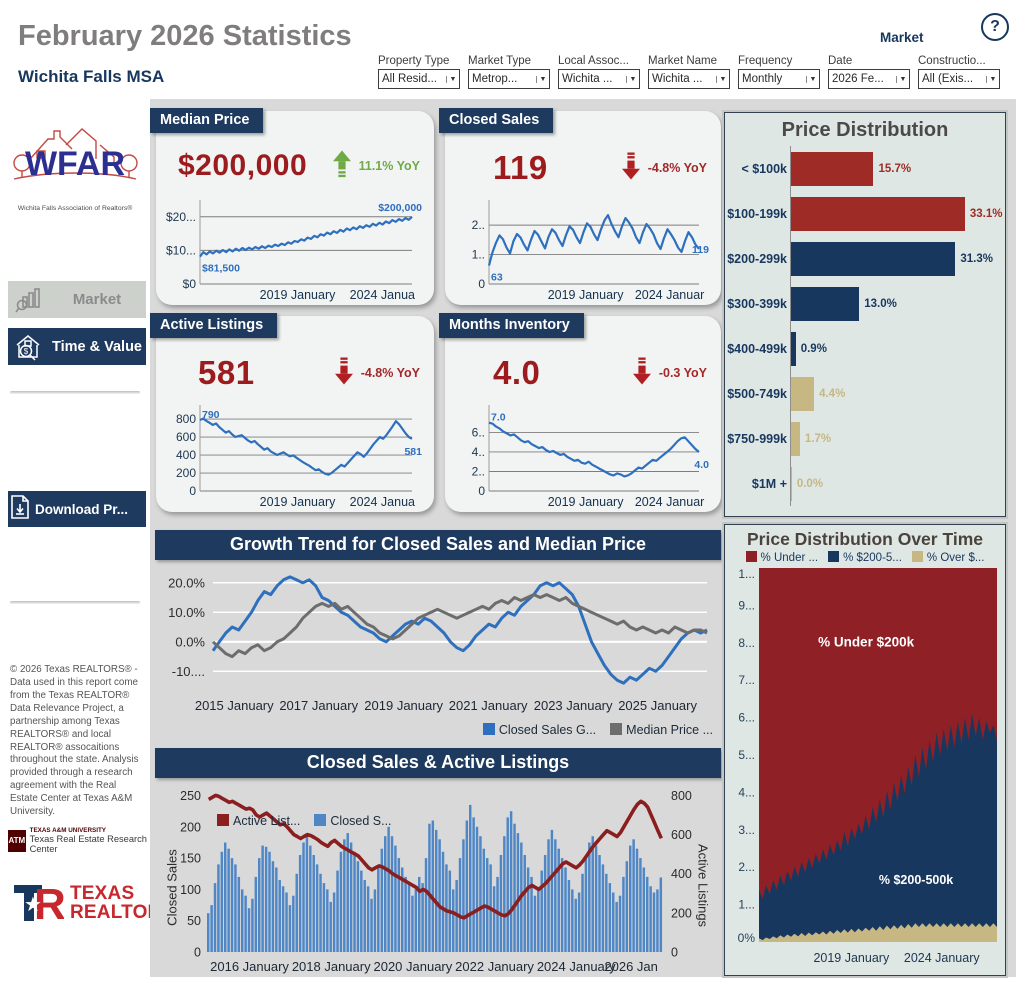 The width and height of the screenshot is (1024, 983). What do you see at coordinates (631, 966) in the screenshot?
I see `svg-text: 2026 Jan` at bounding box center [631, 966].